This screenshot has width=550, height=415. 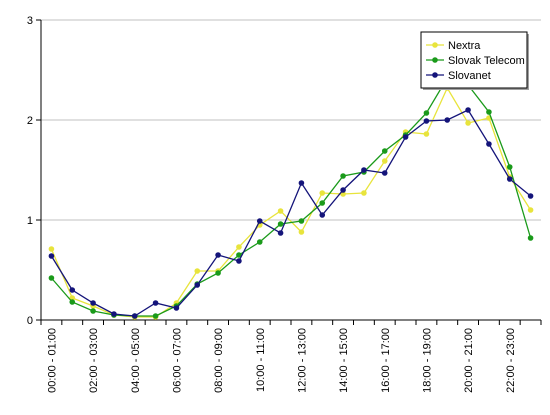 What do you see at coordinates (52, 360) in the screenshot?
I see `x-tick-label: 00:00 - 01:00` at bounding box center [52, 360].